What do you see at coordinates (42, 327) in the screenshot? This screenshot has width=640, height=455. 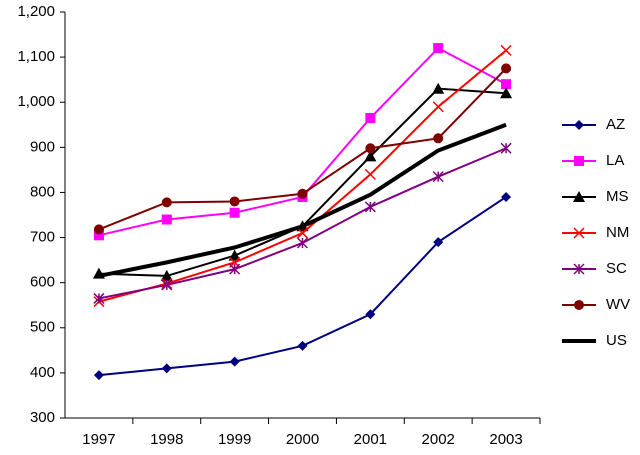 I see `y-tick-label: 500` at bounding box center [42, 327].